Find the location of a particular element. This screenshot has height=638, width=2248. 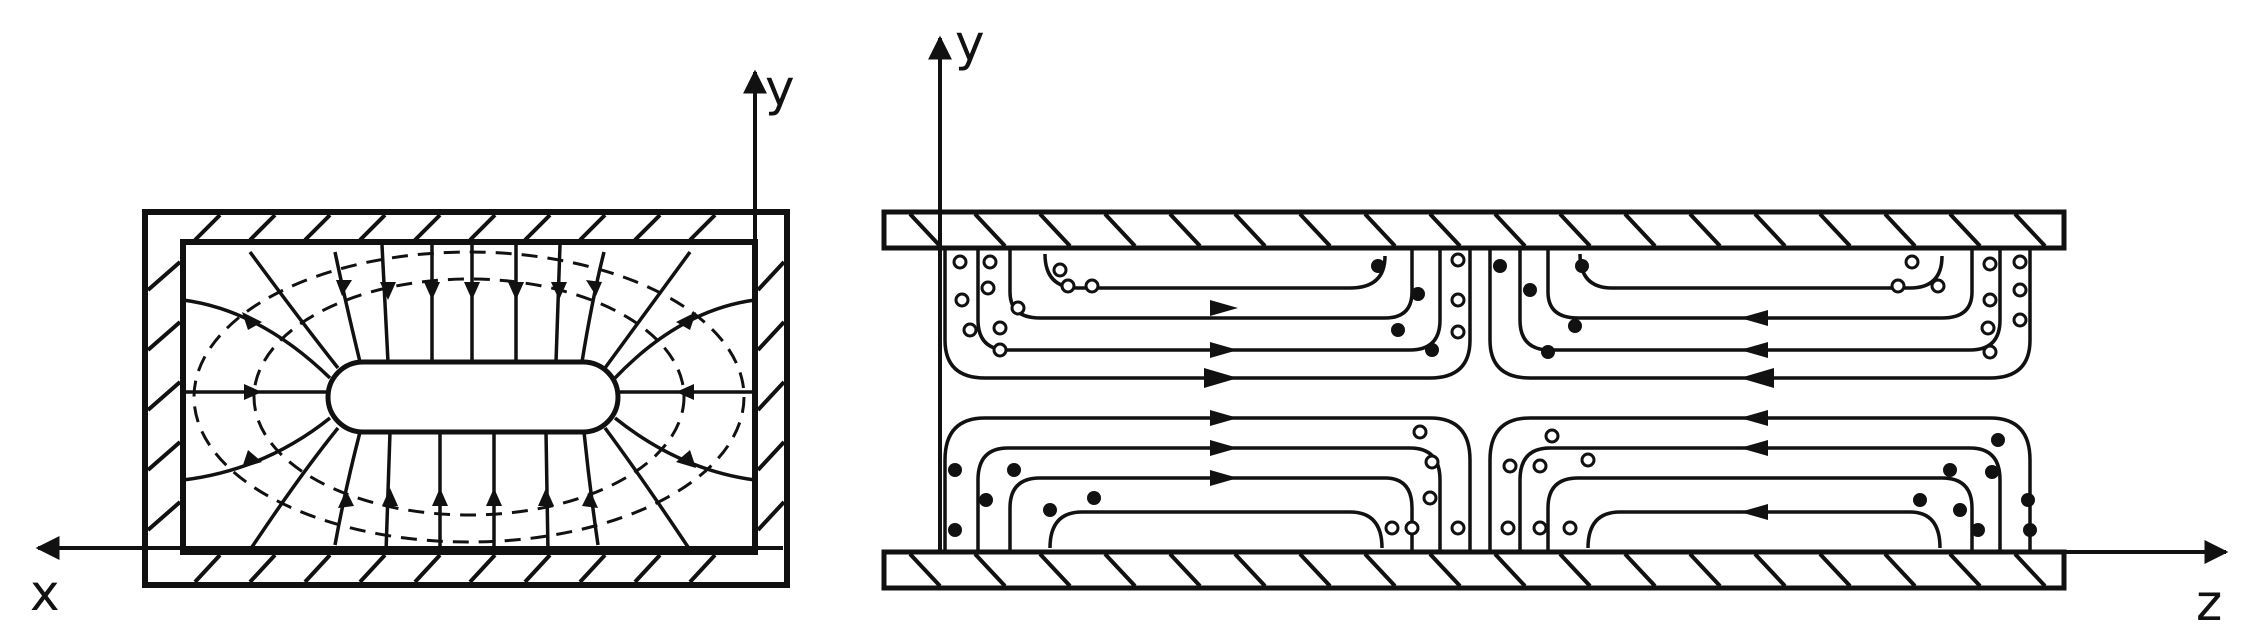

central-oval is located at coordinates (473, 397).